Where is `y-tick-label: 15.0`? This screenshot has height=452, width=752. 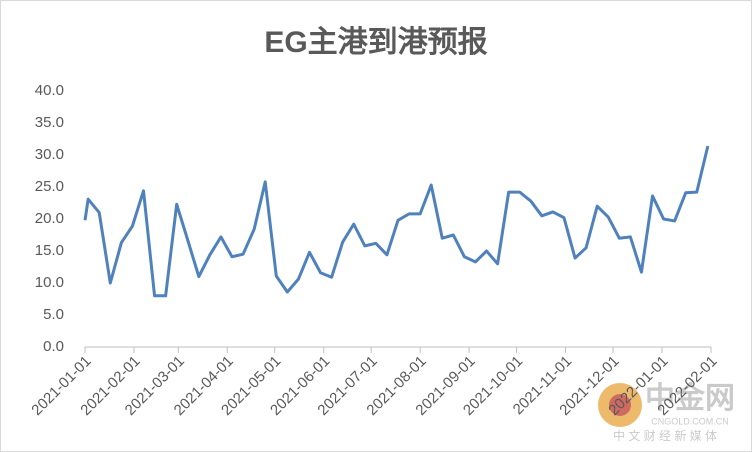 y-tick-label: 15.0 is located at coordinates (49, 250).